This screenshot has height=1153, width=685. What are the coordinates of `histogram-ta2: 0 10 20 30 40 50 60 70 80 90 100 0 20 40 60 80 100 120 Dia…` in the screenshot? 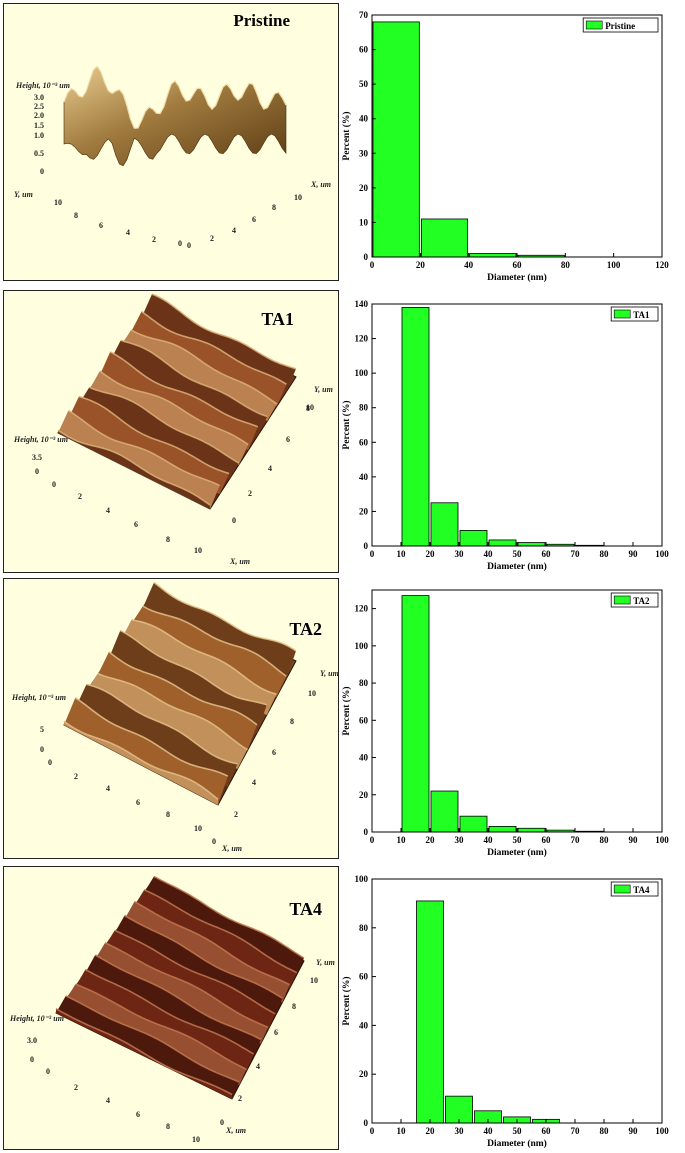 It's located at (512, 719).